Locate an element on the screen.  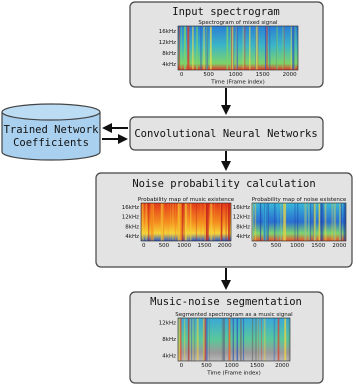
x-tick-label: 1000 is located at coordinates (232, 366).